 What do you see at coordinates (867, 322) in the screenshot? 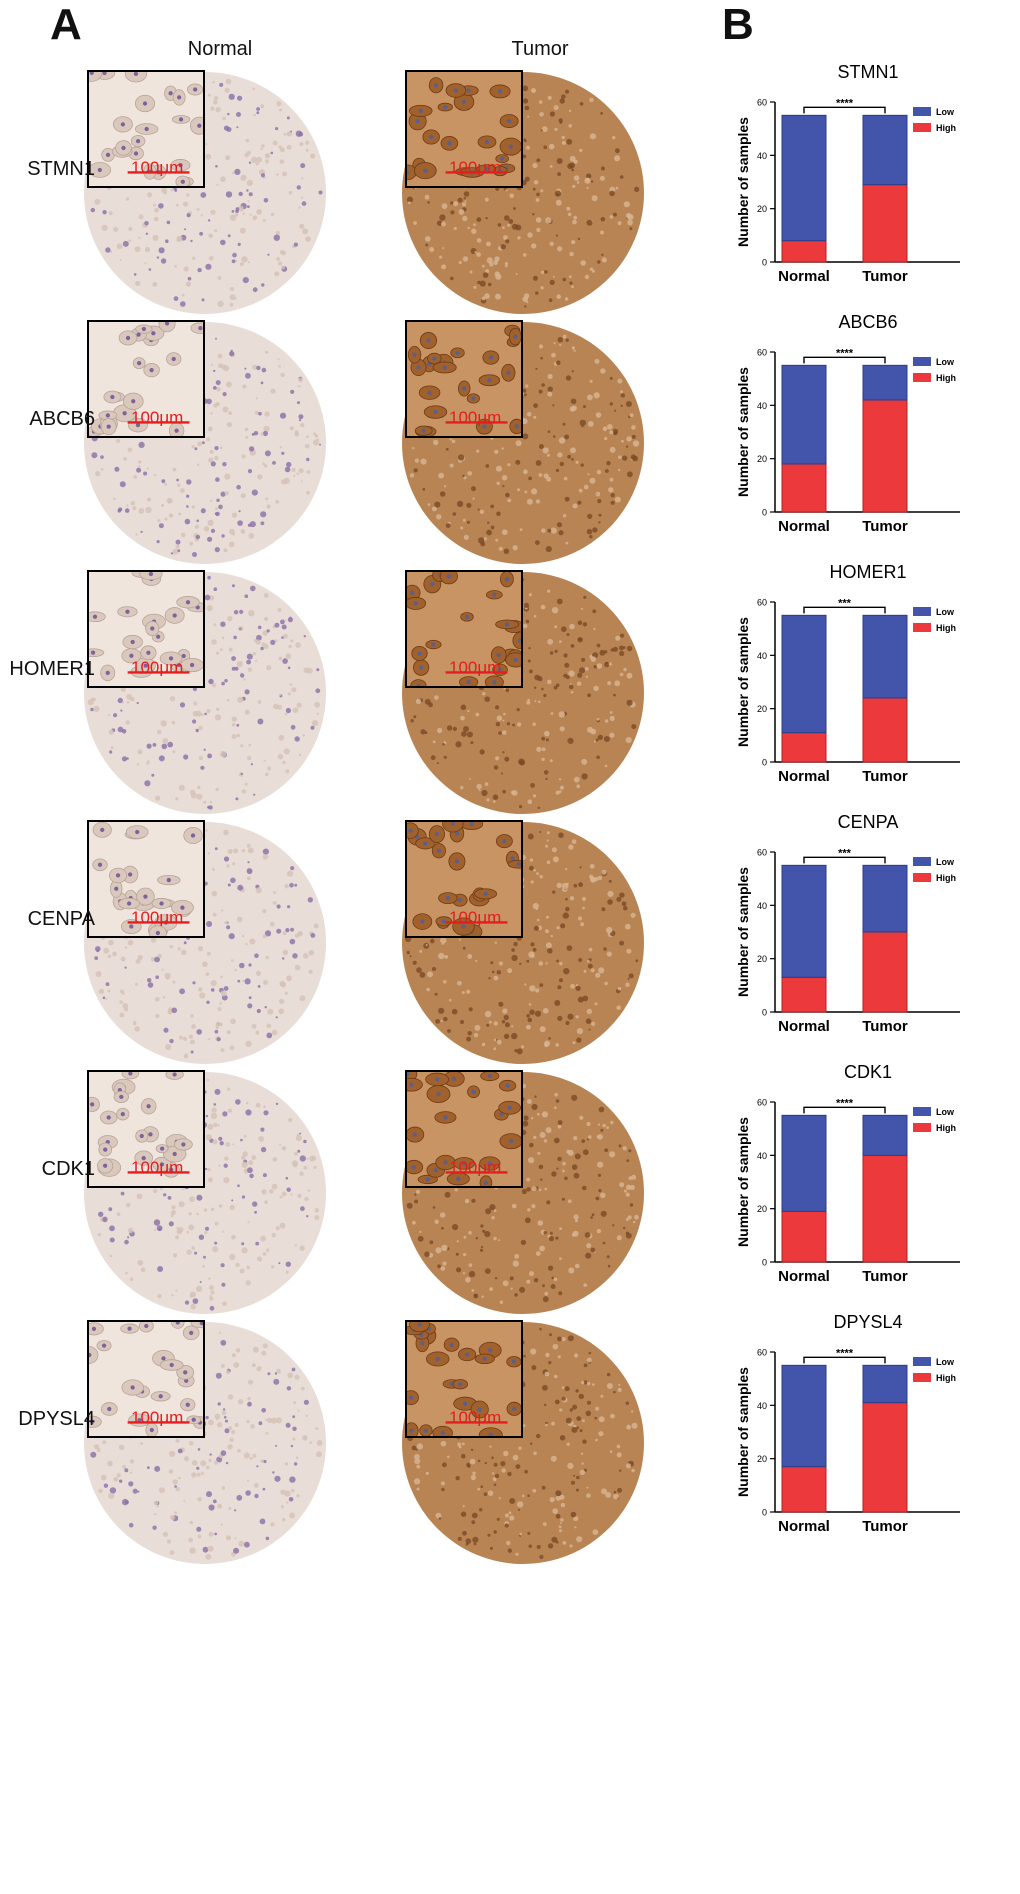
I see `chart-title: ABCB6` at bounding box center [867, 322].